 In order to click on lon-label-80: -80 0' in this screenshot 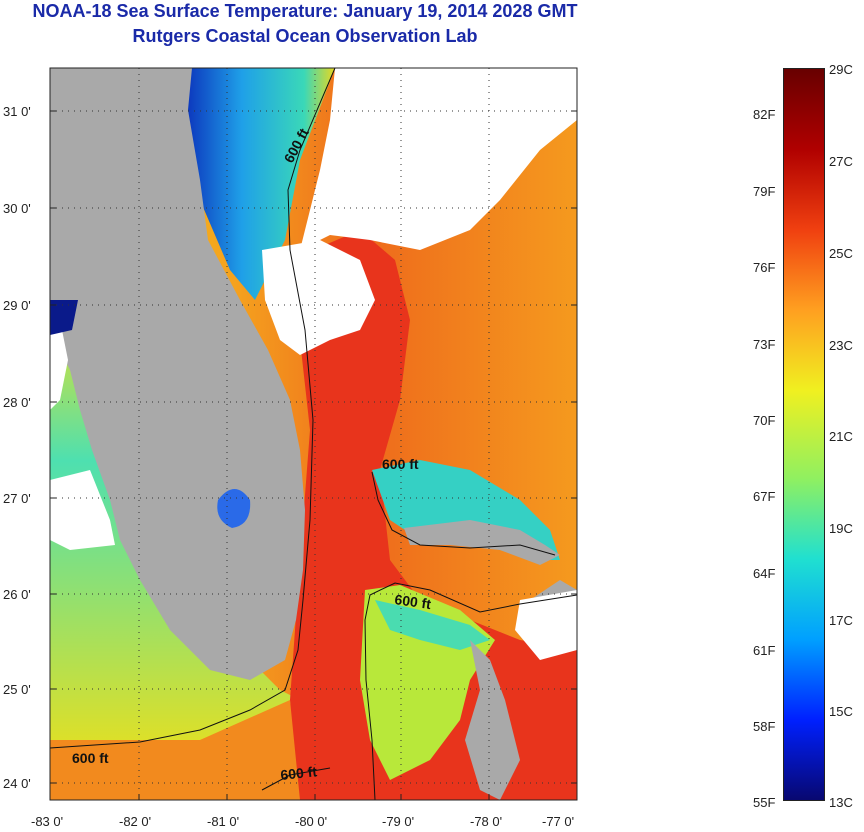, I will do `click(311, 821)`.